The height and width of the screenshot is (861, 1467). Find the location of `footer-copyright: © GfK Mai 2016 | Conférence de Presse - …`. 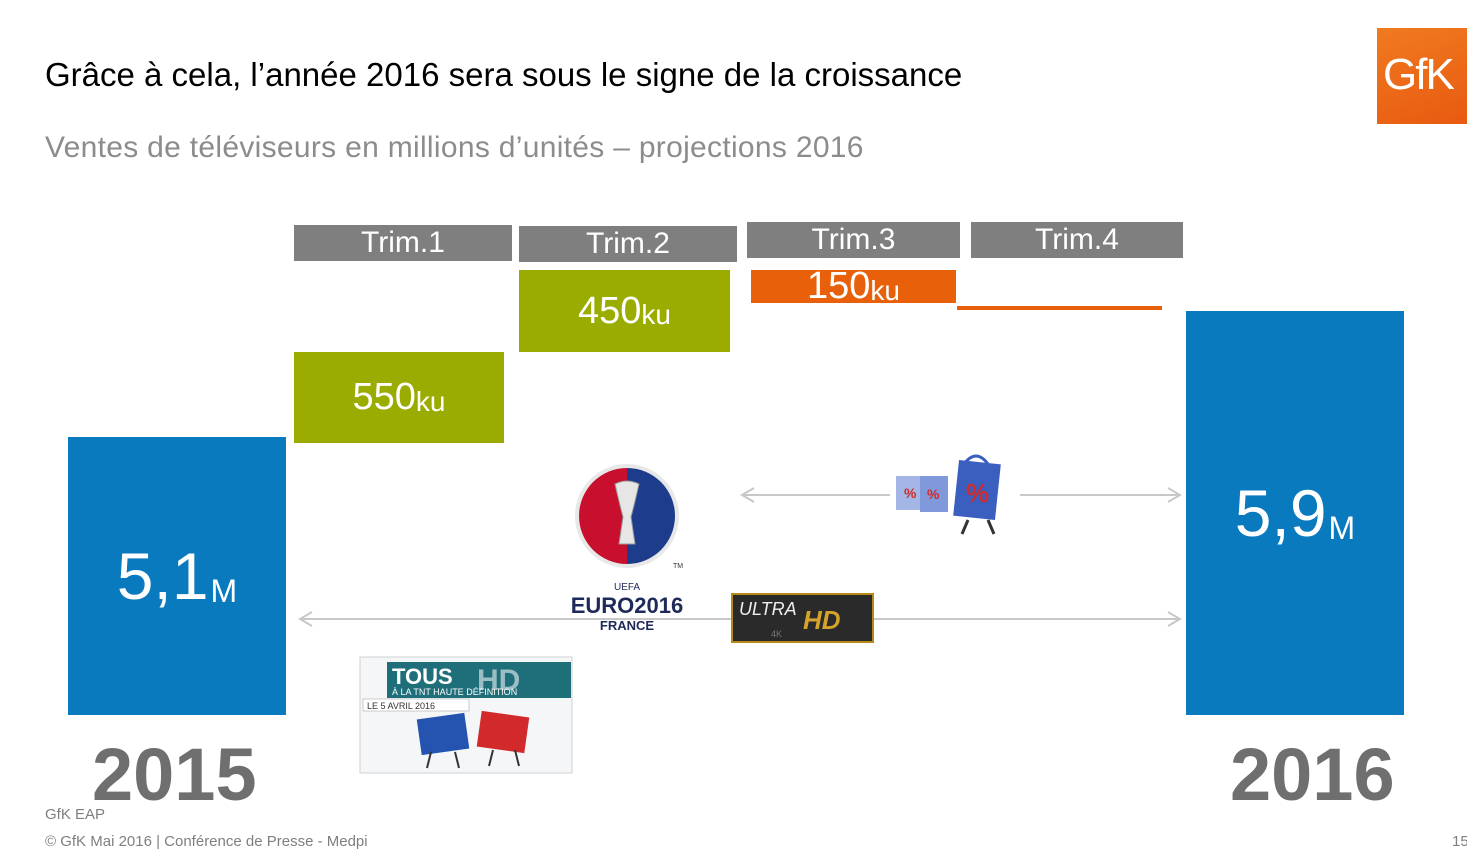

footer-copyright: © GfK Mai 2016 | Conférence de Presse - … is located at coordinates (206, 841).